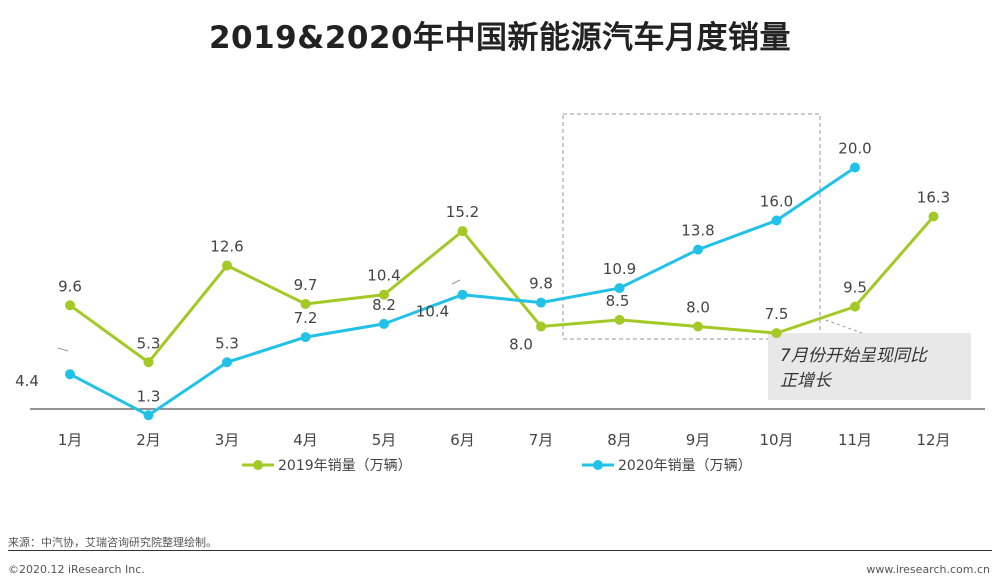 This screenshot has width=1000, height=585. I want to click on annotation-text-line-1: 7月份开始呈现同比, so click(854, 356).